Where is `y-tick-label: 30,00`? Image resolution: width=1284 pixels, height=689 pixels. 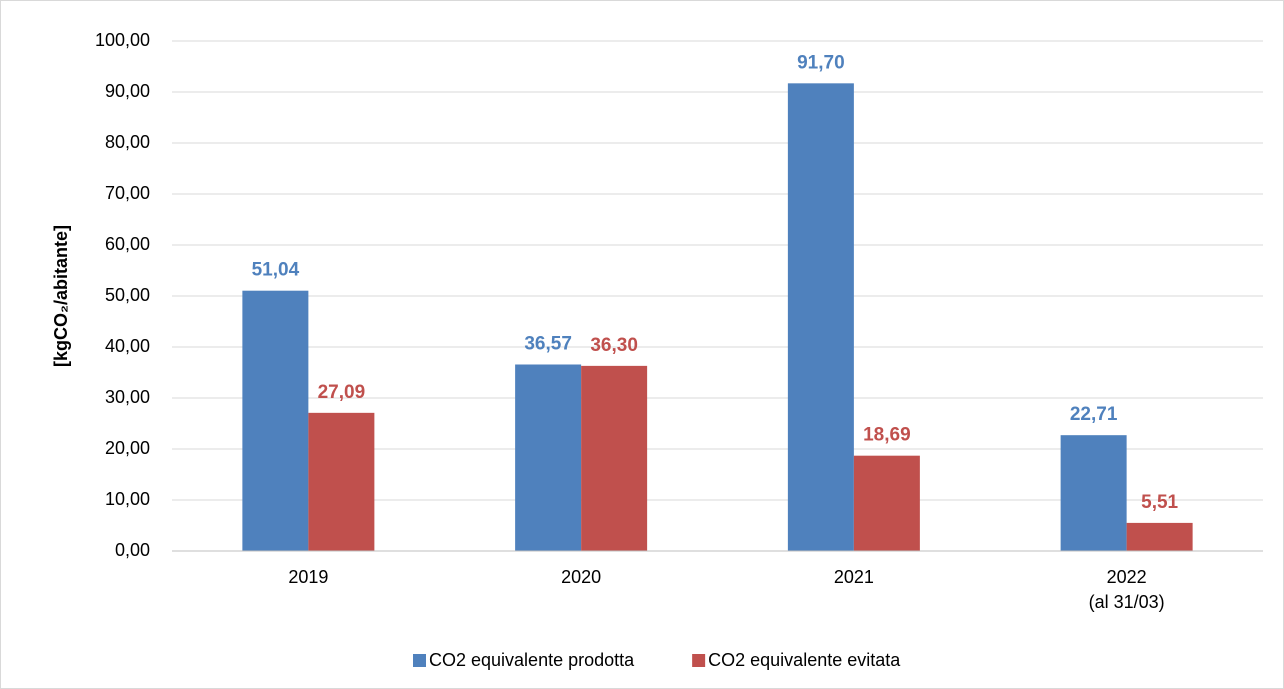 y-tick-label: 30,00 is located at coordinates (127, 397).